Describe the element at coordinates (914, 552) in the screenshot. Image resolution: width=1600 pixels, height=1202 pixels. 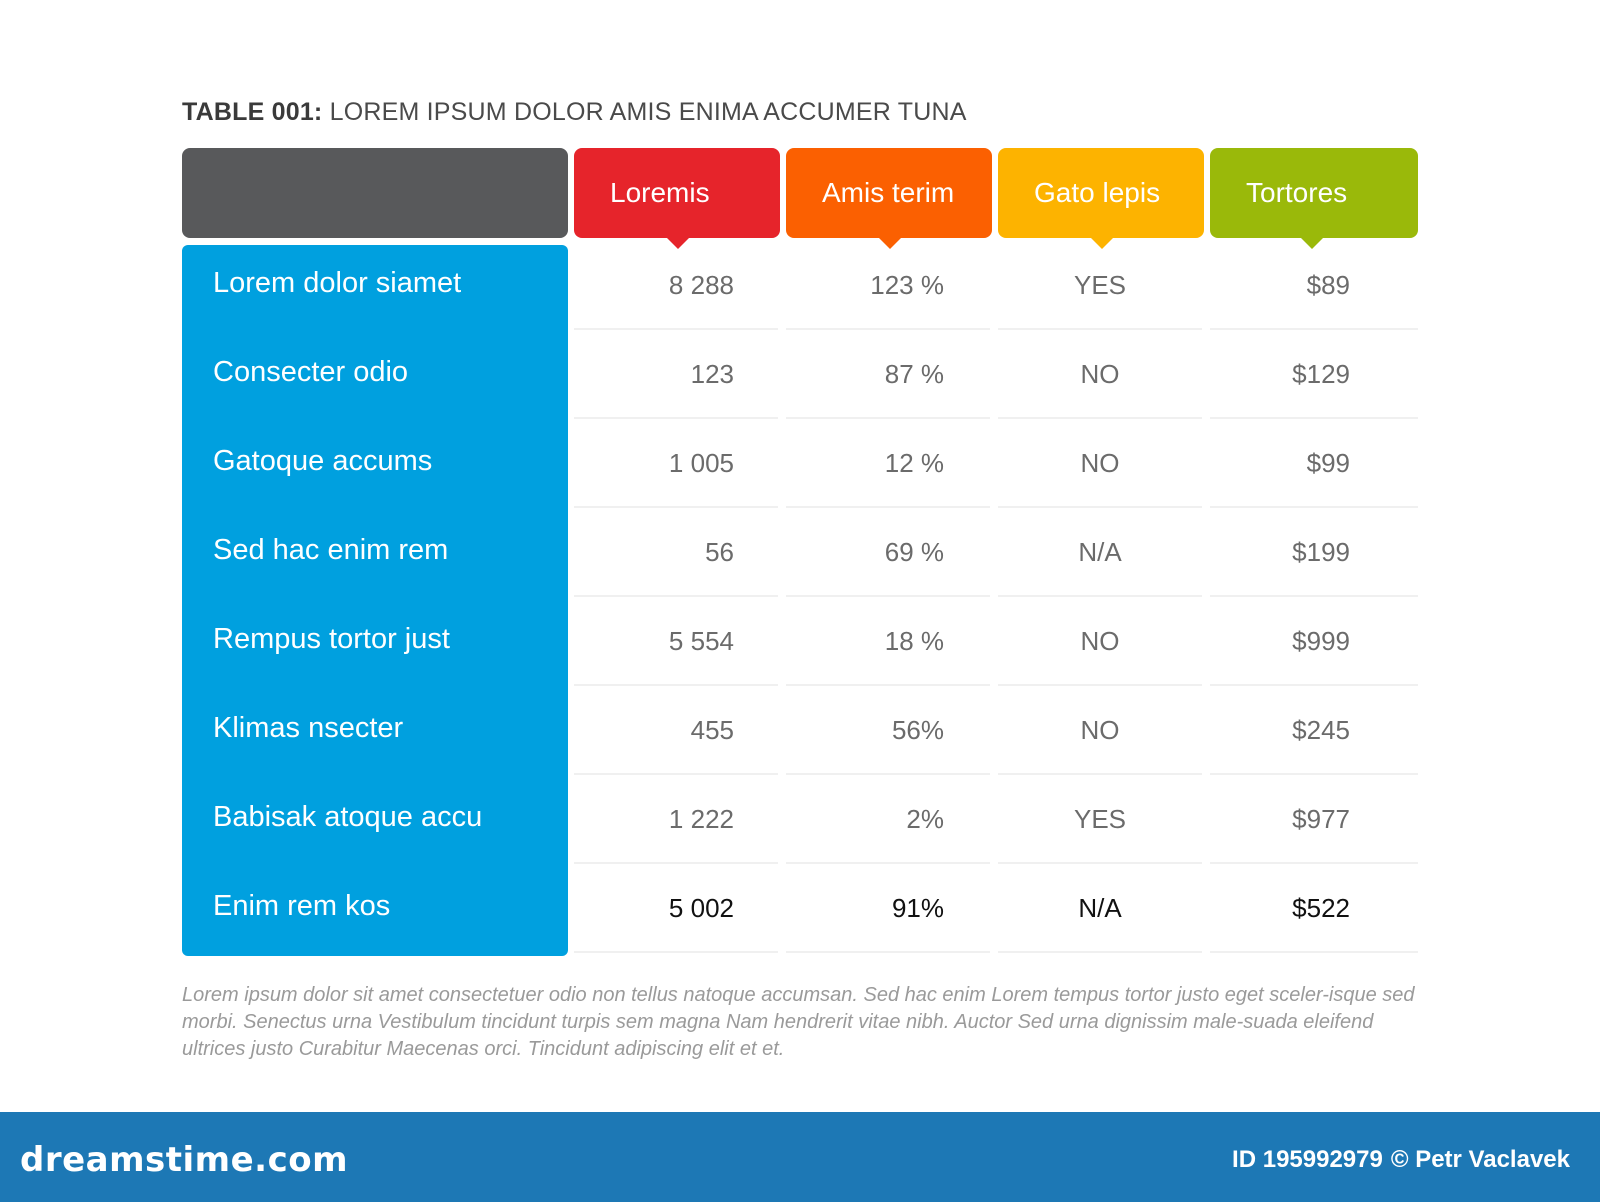
I see `table-cell: 69 %` at that location.